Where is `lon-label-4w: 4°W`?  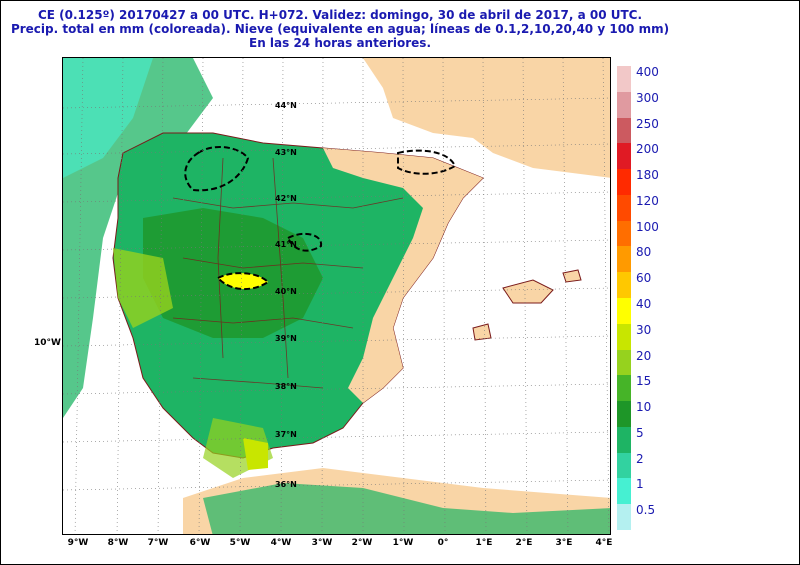 lon-label-4w: 4°W is located at coordinates (281, 543).